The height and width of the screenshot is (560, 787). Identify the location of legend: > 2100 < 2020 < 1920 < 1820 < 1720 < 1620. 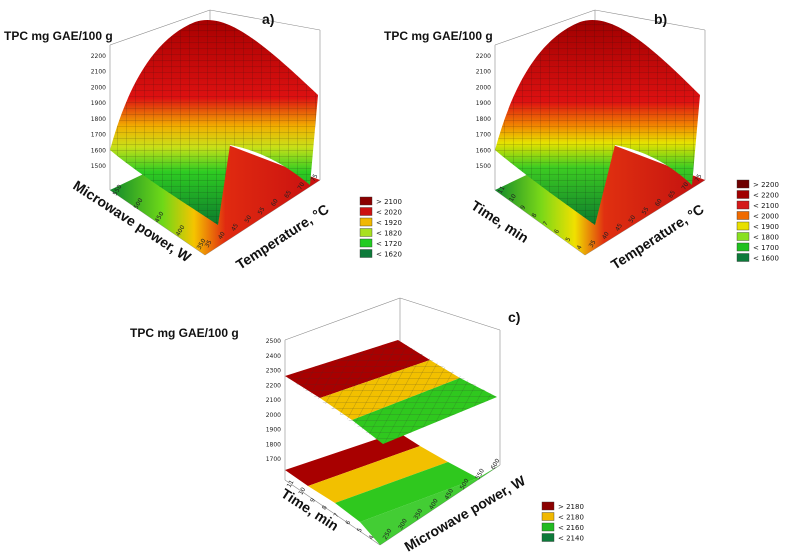
(380, 227).